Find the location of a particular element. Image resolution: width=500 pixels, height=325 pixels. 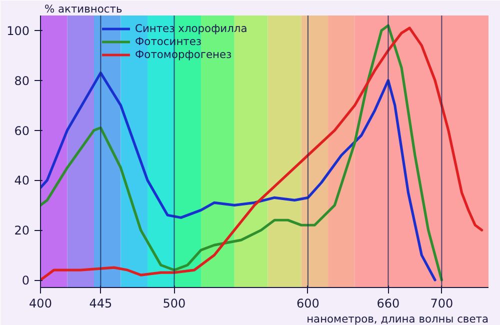

x-tick-label: 445 is located at coordinates (100, 303).